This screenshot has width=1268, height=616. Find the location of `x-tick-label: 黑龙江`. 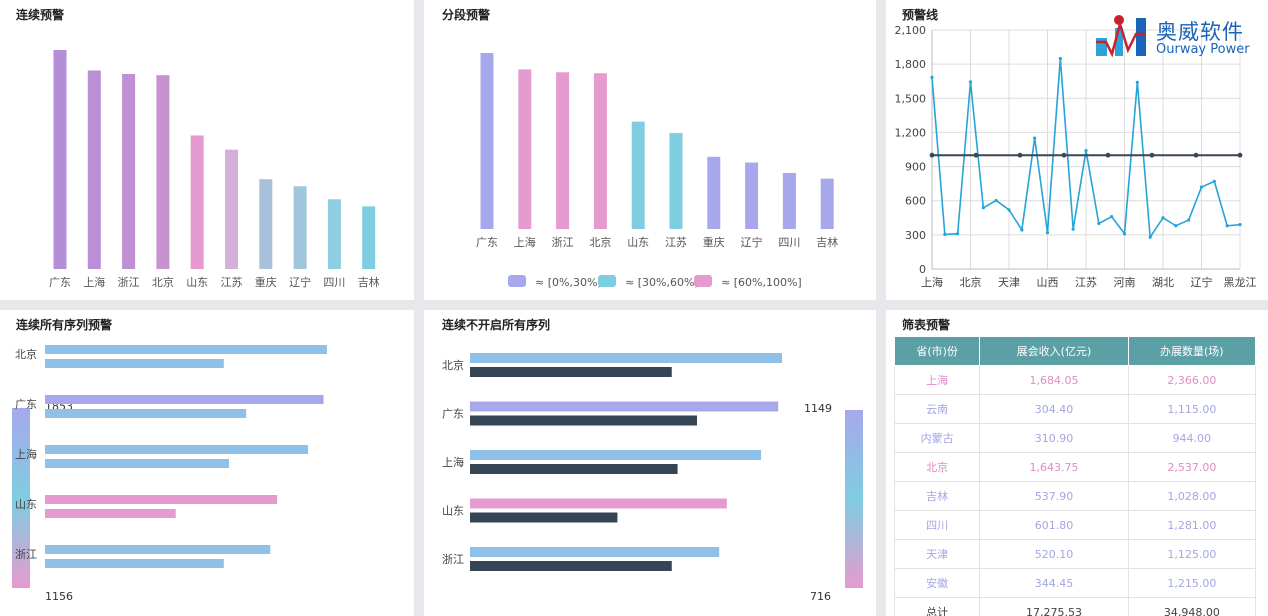

x-tick-label: 黑龙江 is located at coordinates (1240, 282).